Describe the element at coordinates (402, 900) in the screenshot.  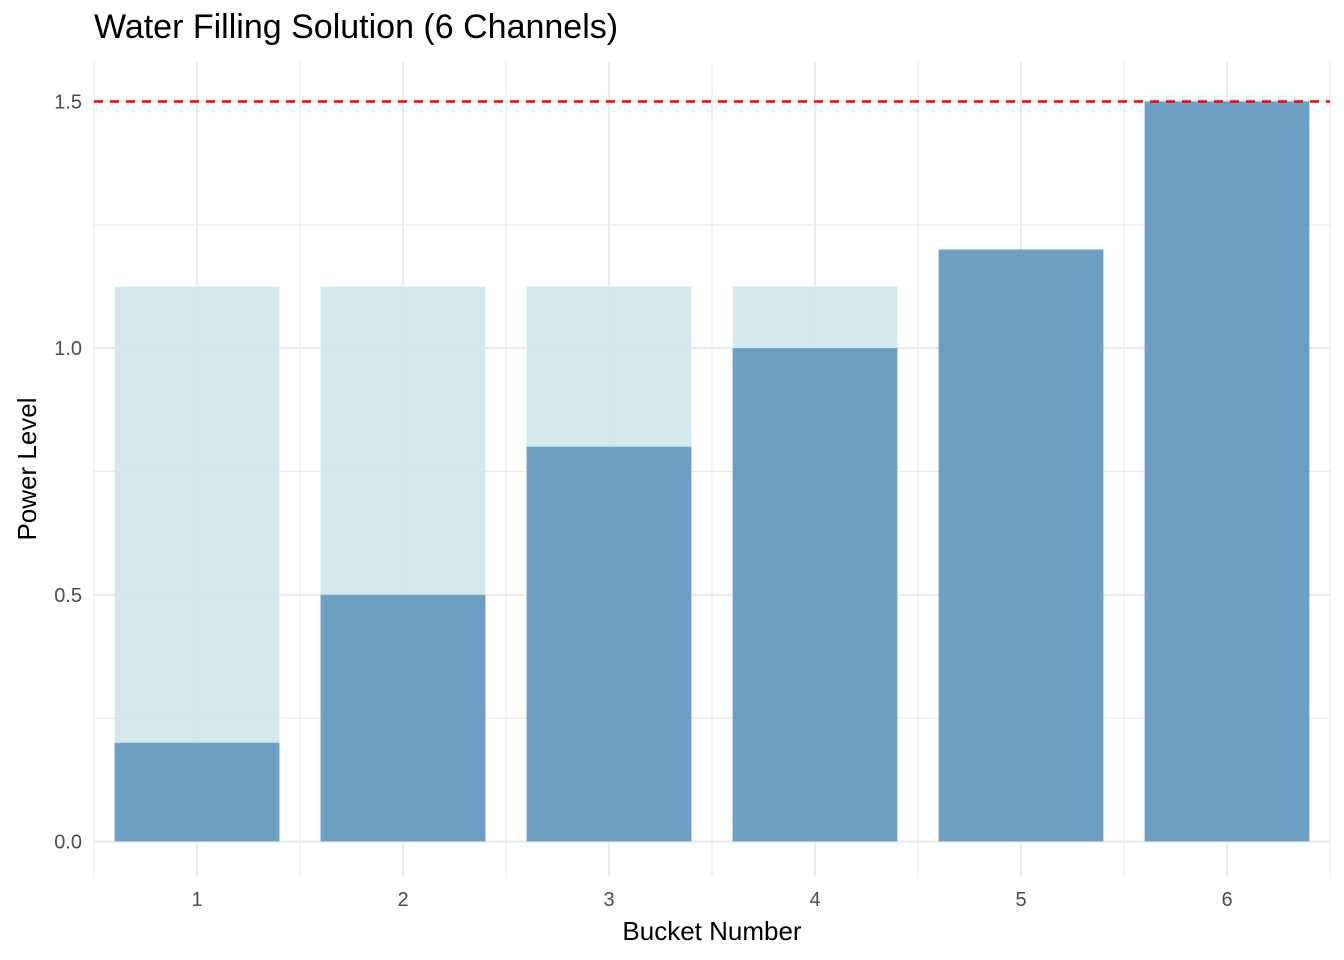
I see `x-tick-label: 2` at that location.